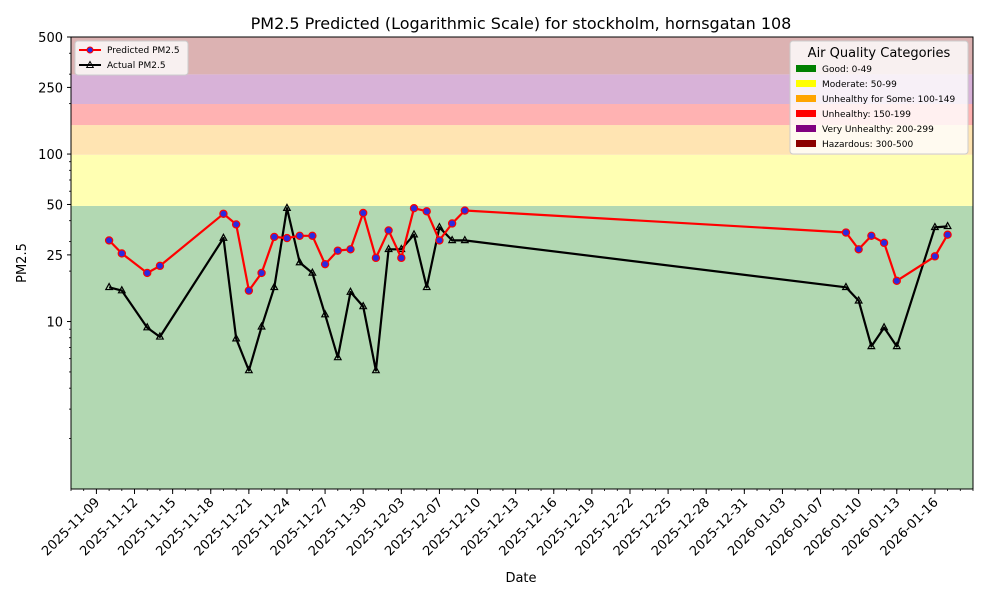 The width and height of the screenshot is (1000, 600). Describe the element at coordinates (22, 263) in the screenshot. I see `y-axis-label: PM2.5` at that location.